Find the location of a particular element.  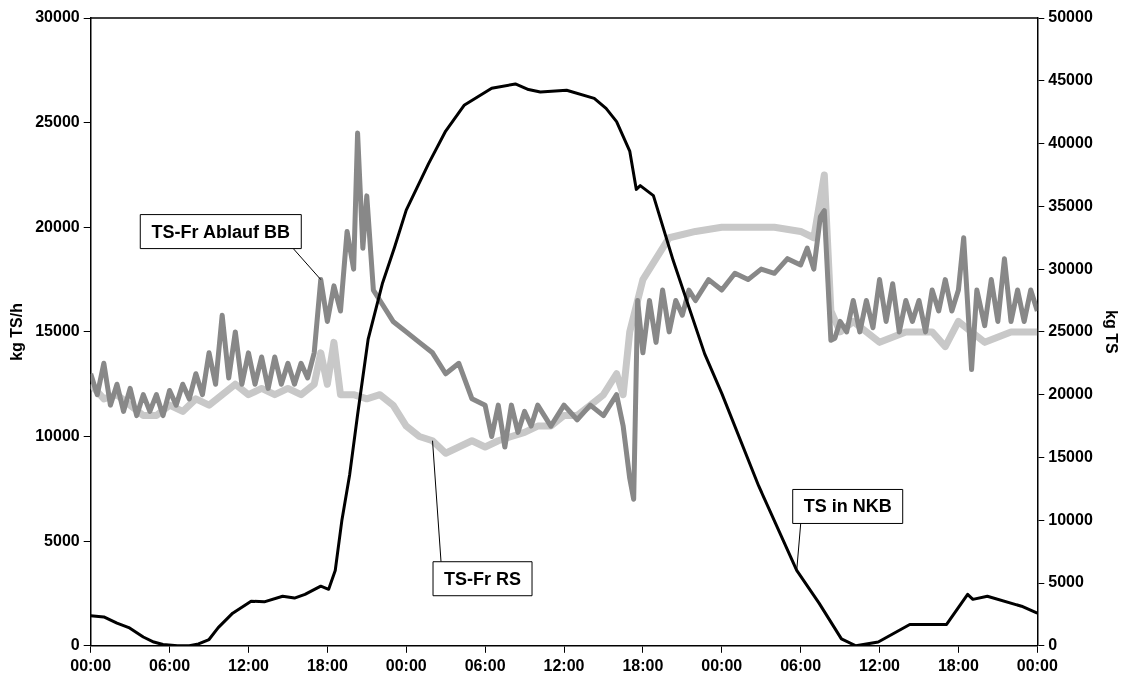

y2-tick-label: 30000 is located at coordinates (1070, 268).